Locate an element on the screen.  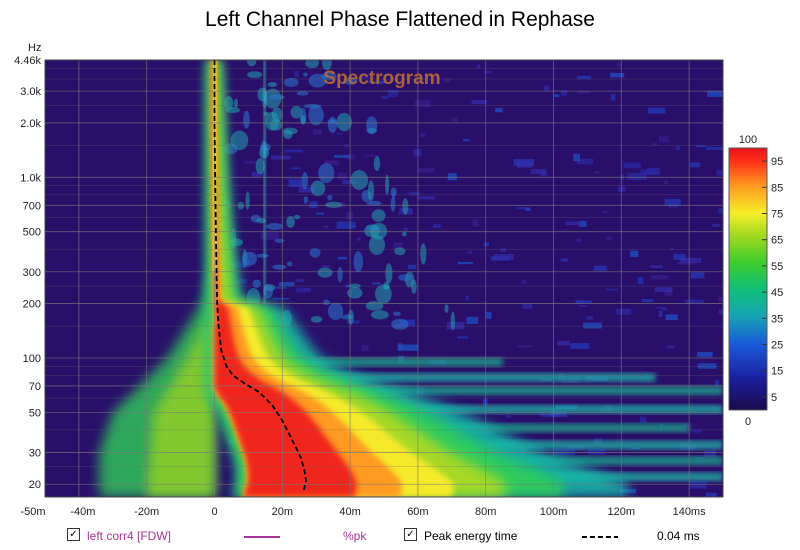
peak-energy-checkbox: ✓ is located at coordinates (410, 534).